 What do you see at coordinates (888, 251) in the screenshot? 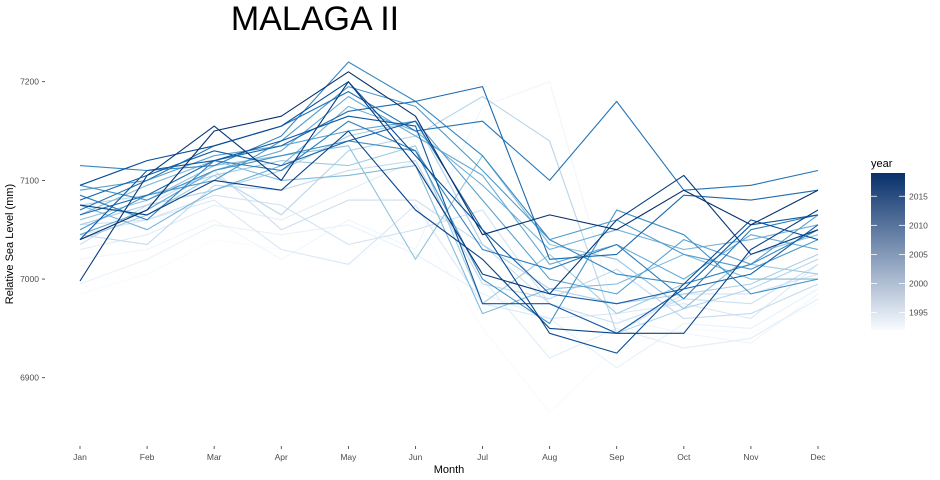
I see `legend-colorbar` at bounding box center [888, 251].